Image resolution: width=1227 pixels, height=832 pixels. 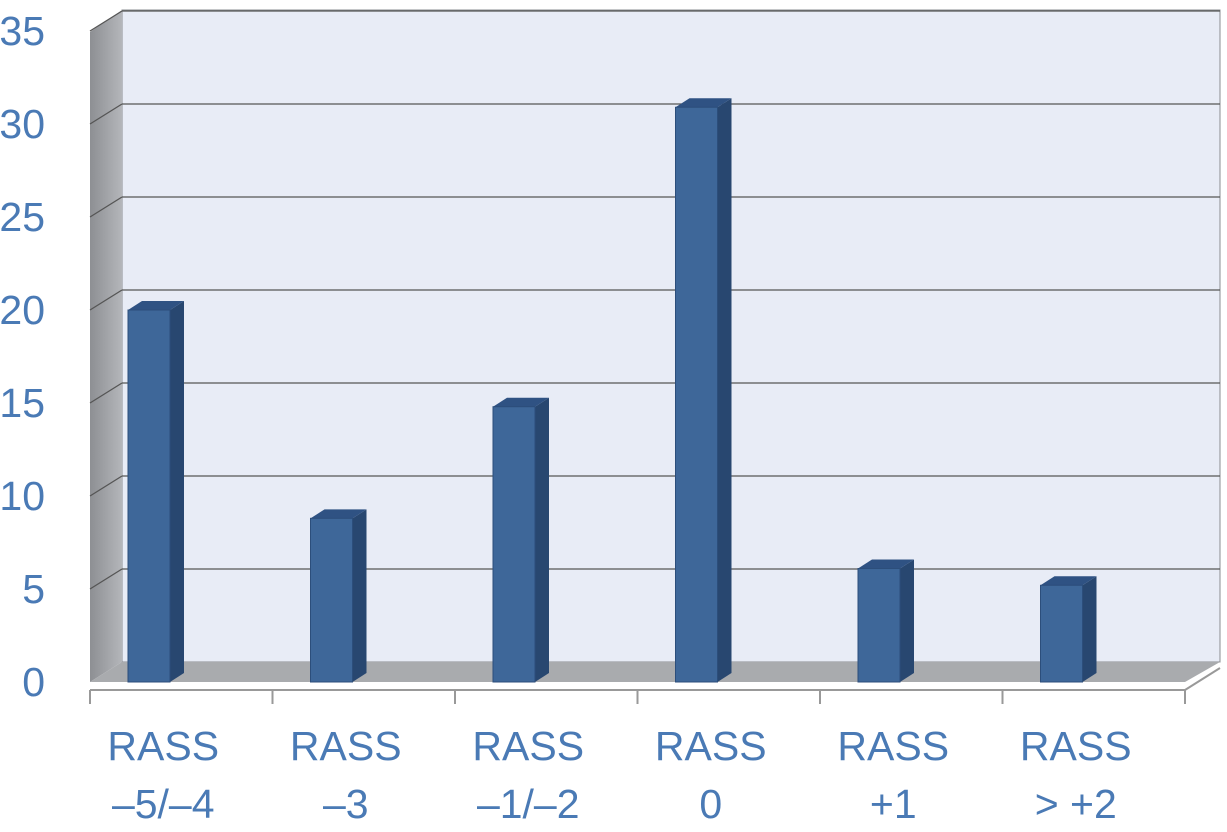 What do you see at coordinates (163, 804) in the screenshot?
I see `x-tick-label: –5/–4` at bounding box center [163, 804].